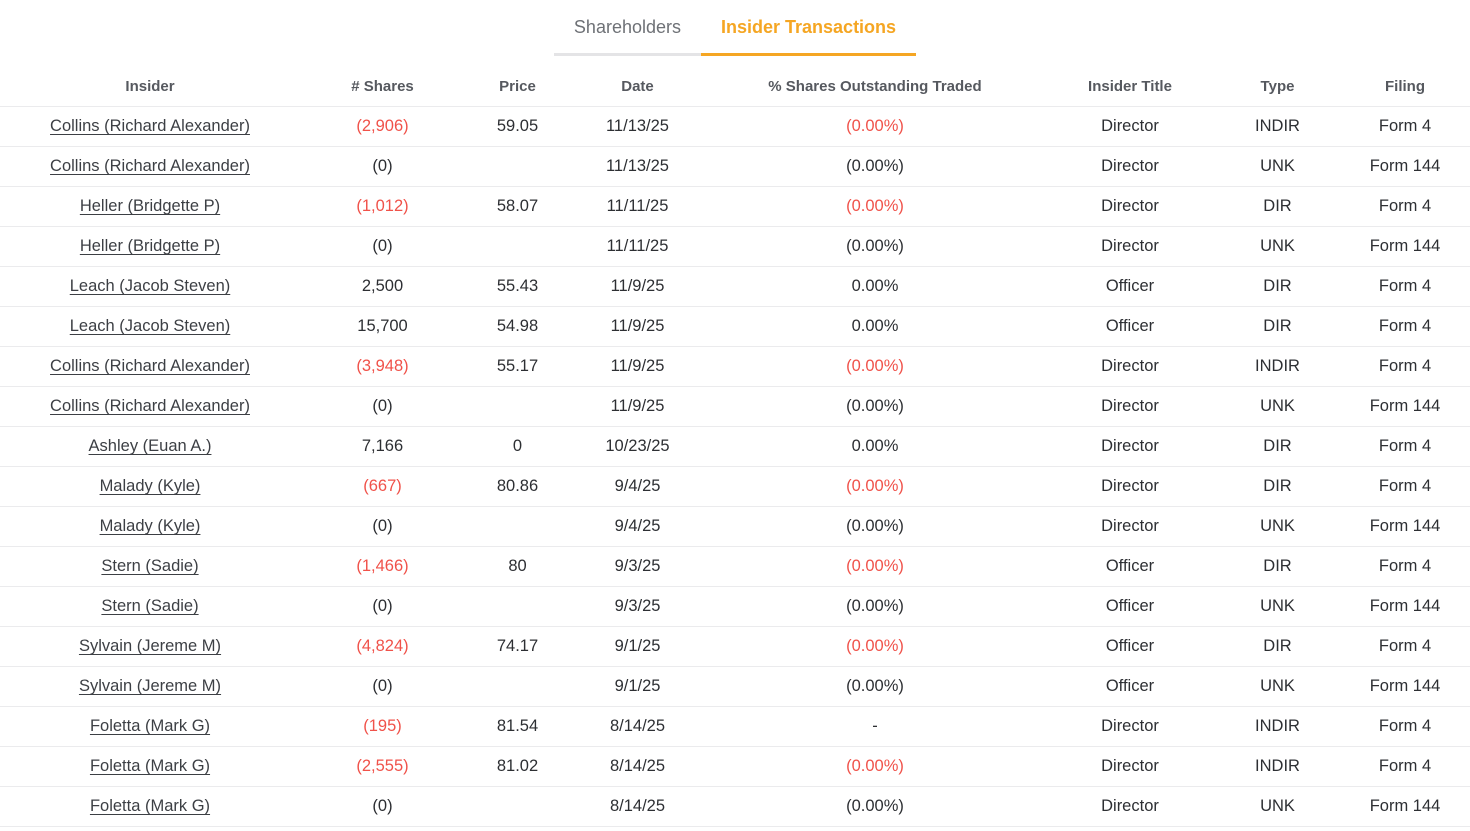 The height and width of the screenshot is (831, 1470). What do you see at coordinates (382, 726) in the screenshot?
I see `shares-cell: (195)` at bounding box center [382, 726].